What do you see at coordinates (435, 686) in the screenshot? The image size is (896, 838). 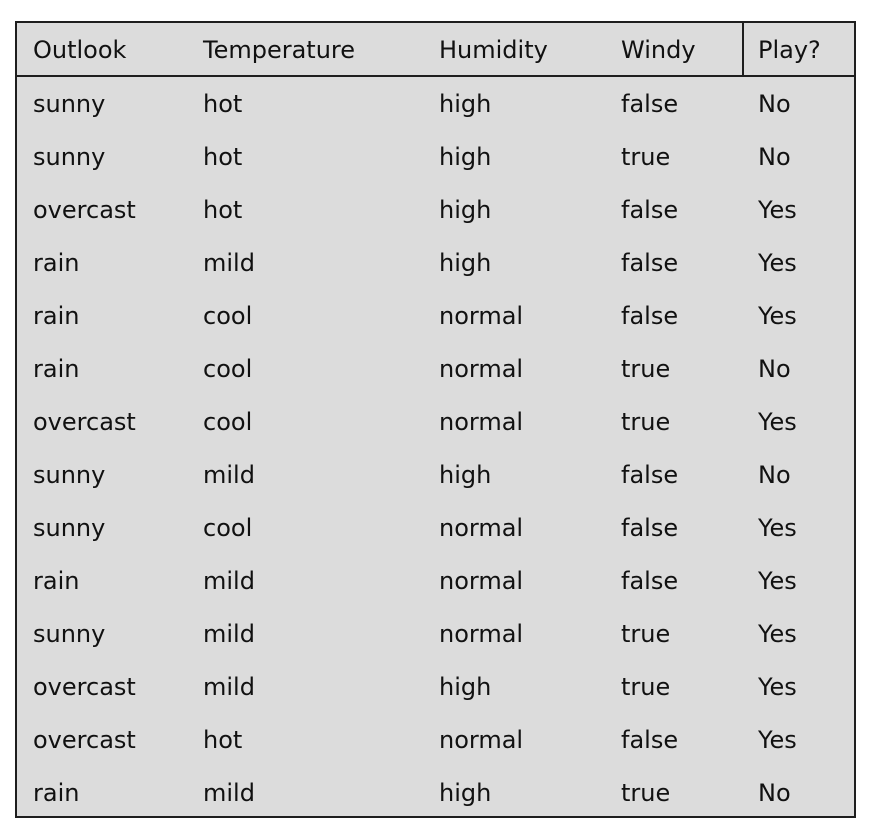 I see `table-row: overcast mild high true Yes` at bounding box center [435, 686].